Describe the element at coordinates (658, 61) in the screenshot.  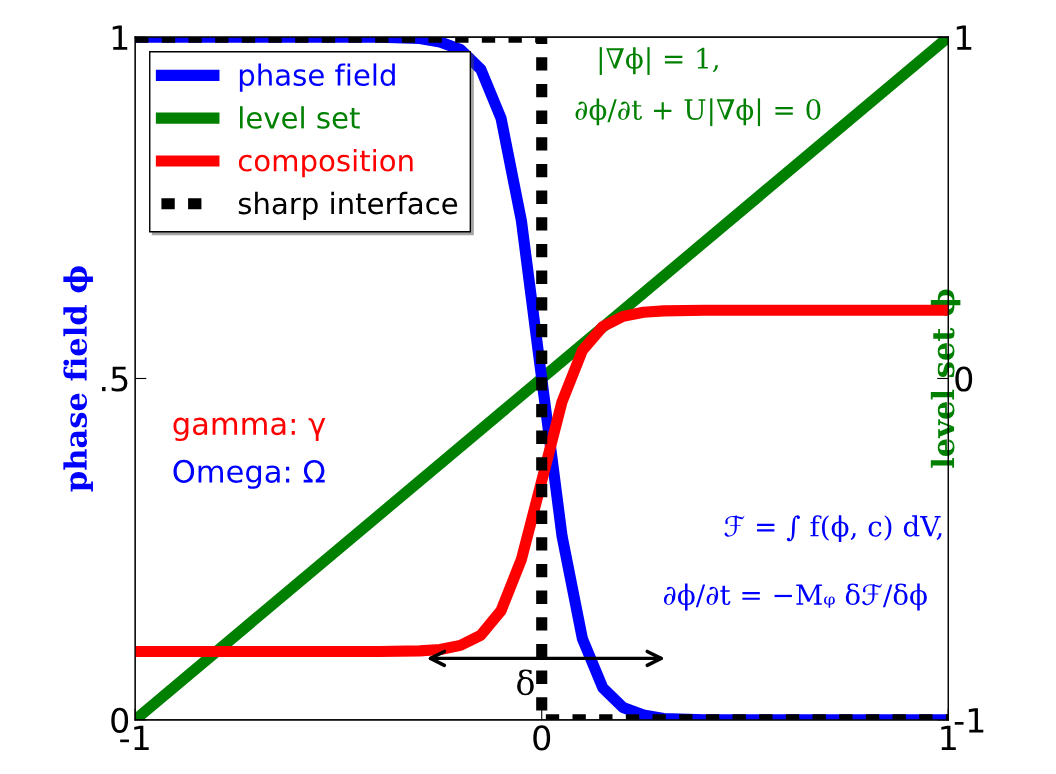
I see `annotation: |∇ϕ| = 1,` at that location.